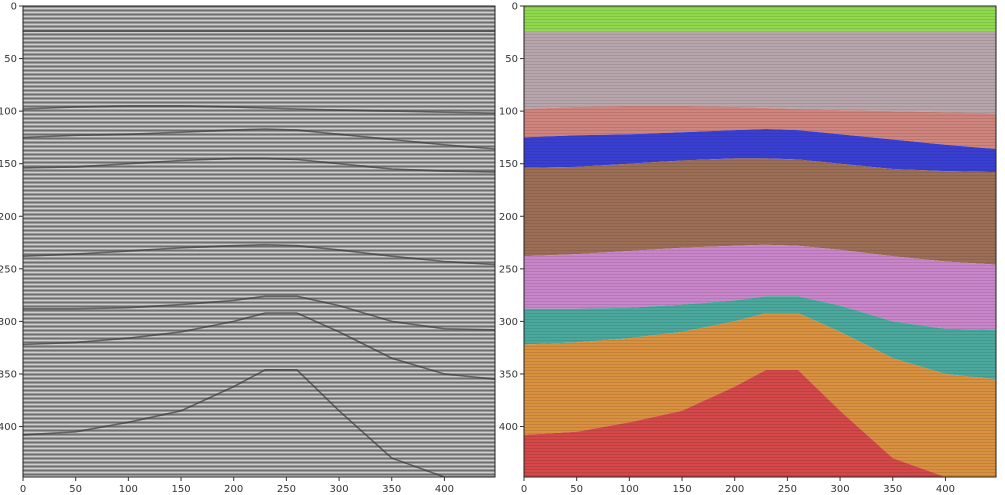  Describe the element at coordinates (8, 427) in the screenshot. I see `seismic-y-tick-label: 400` at that location.